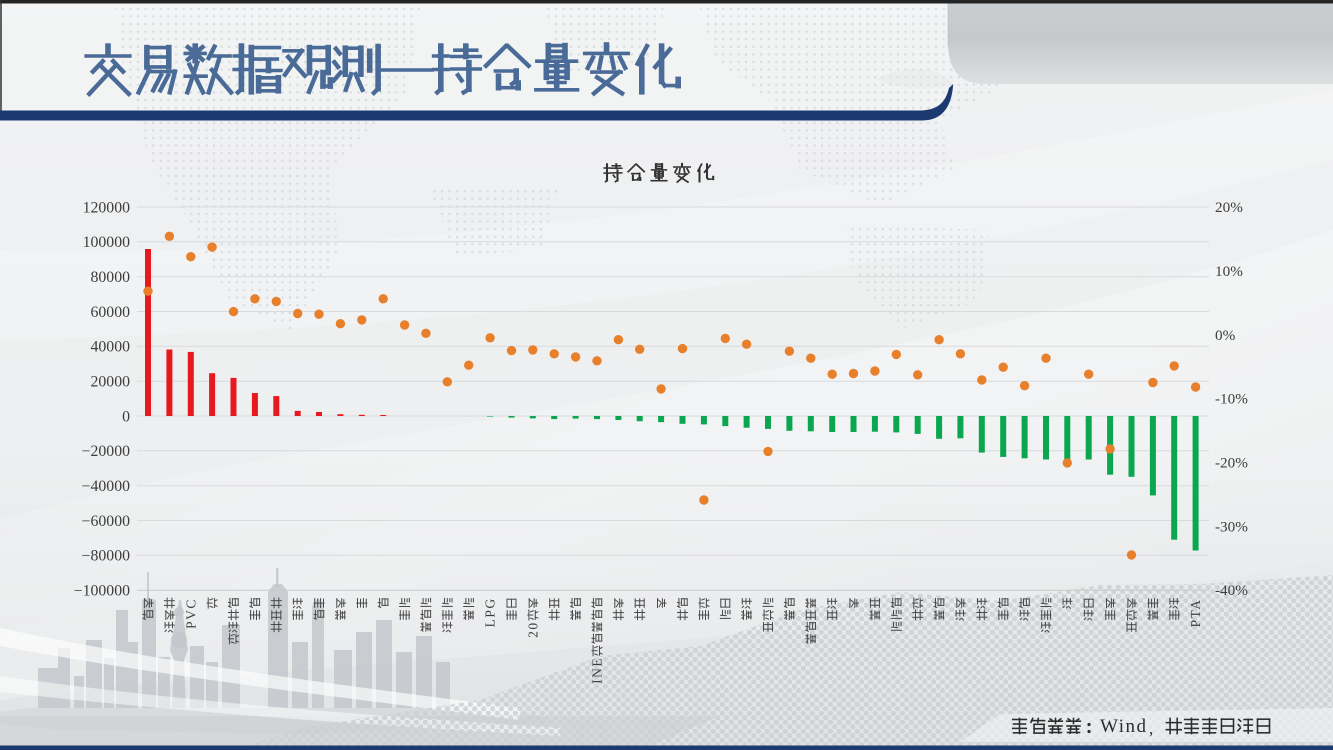  Describe the element at coordinates (126, 416) in the screenshot. I see `svg-text: 0` at that location.